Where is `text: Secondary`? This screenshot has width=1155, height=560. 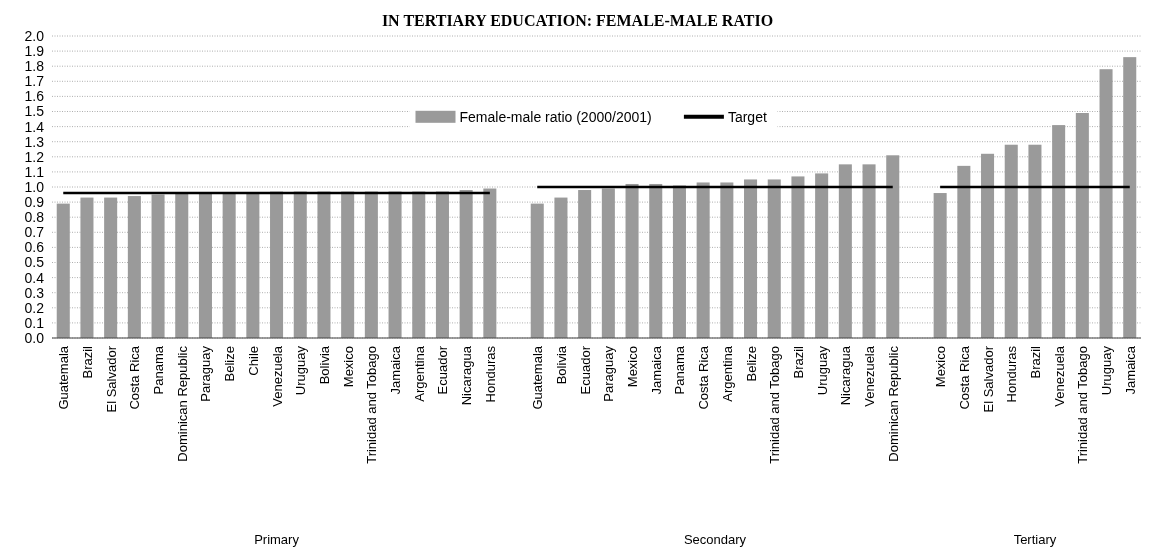 text: Secondary is located at coordinates (715, 539).